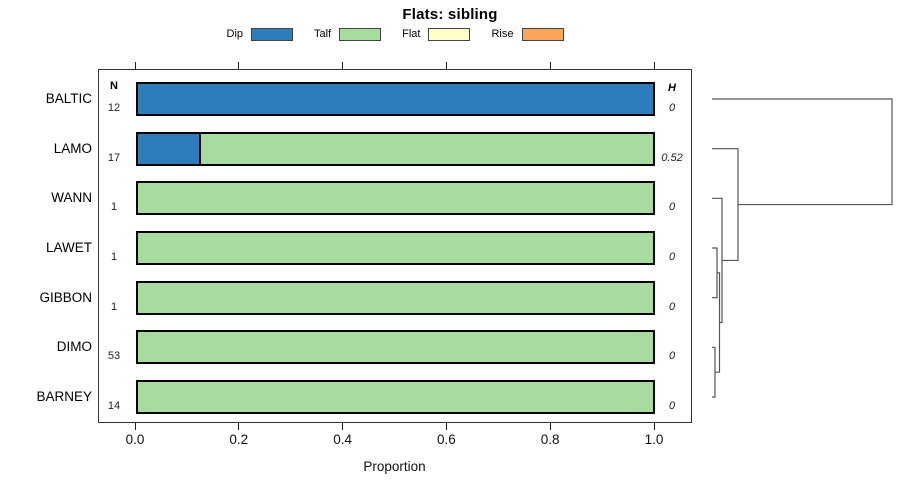 The width and height of the screenshot is (900, 500). I want to click on bar-row-baltic, so click(395, 99).